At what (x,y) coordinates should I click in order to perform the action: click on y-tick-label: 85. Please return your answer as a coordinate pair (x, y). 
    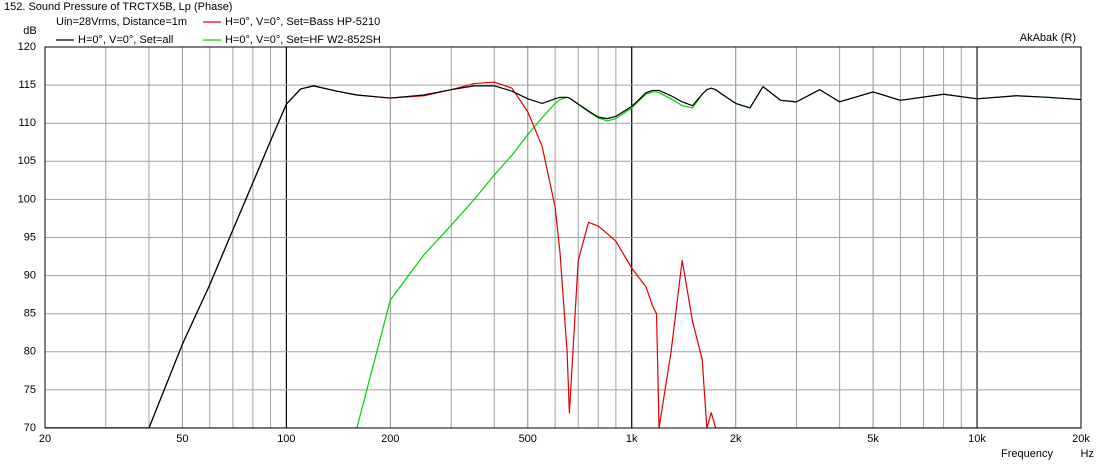
    Looking at the image, I should click on (30, 314).